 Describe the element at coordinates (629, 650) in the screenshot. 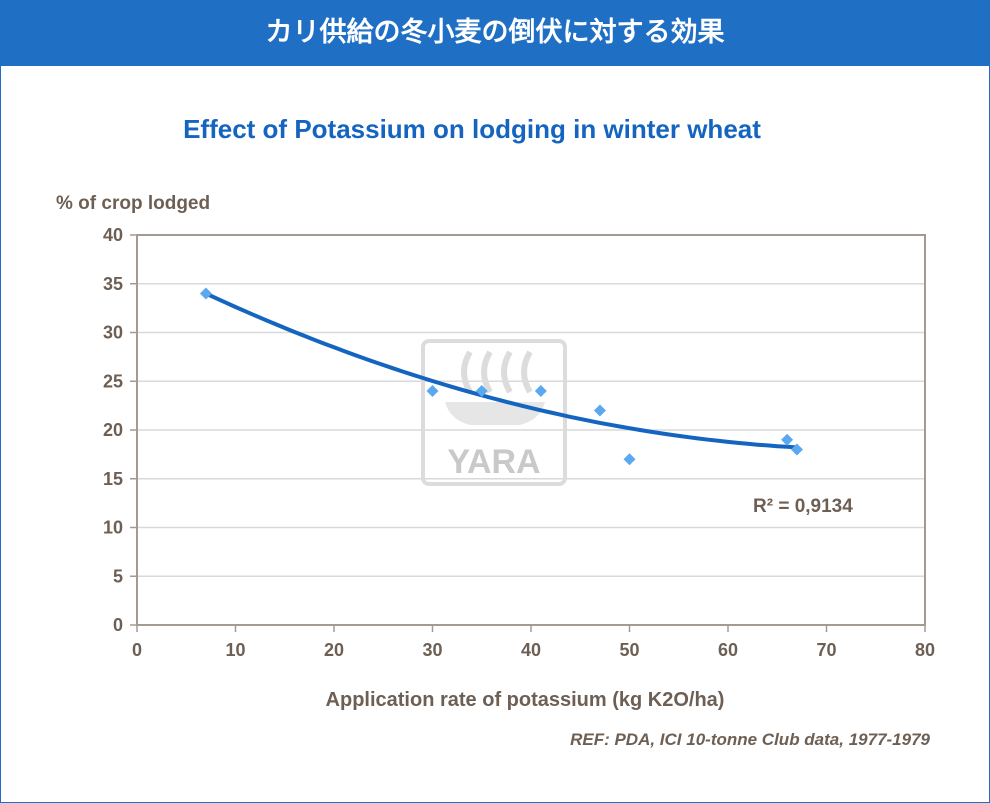

I see `x-tick-label: 50` at that location.